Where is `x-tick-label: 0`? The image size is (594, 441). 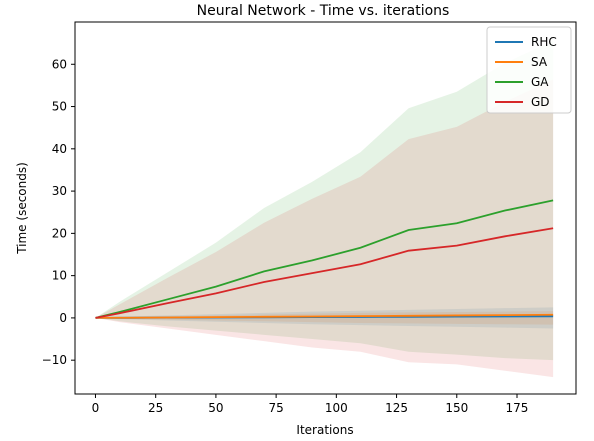 x-tick-label: 0 is located at coordinates (96, 408).